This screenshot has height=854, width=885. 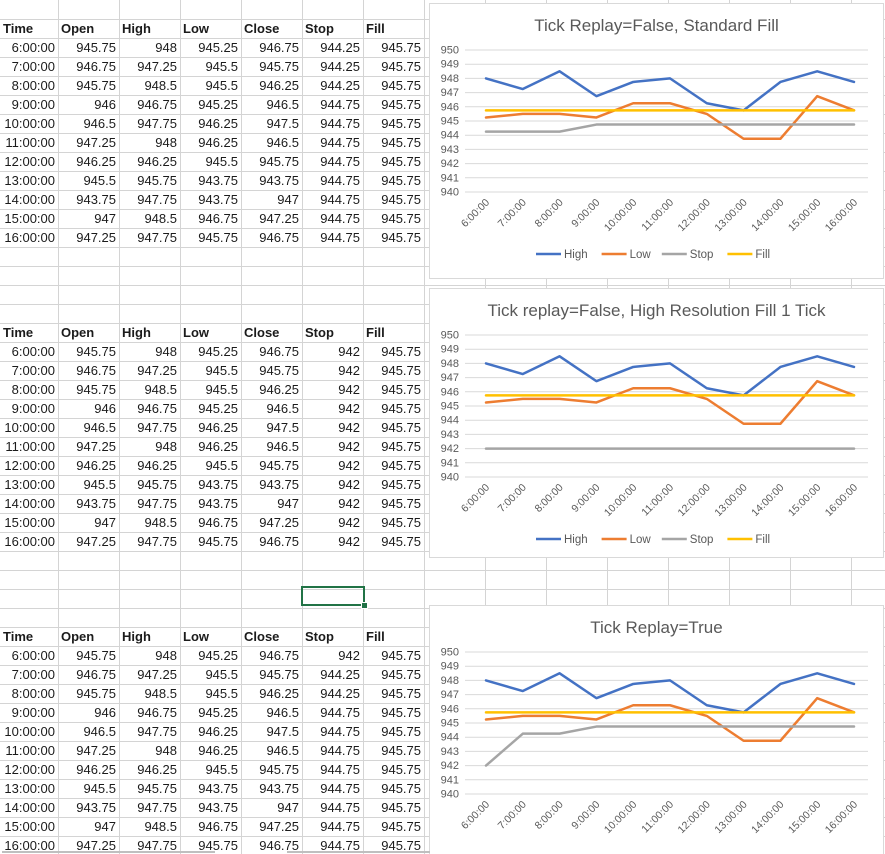 What do you see at coordinates (375, 332) in the screenshot?
I see `header-cell: Fill` at bounding box center [375, 332].